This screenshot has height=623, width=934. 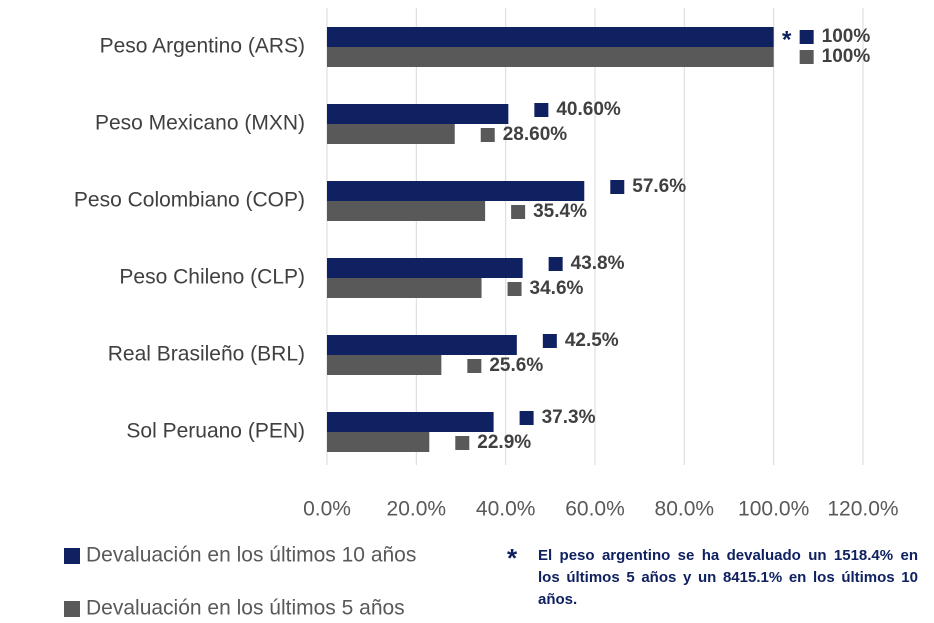 I want to click on data-label: 43.8%, so click(x=598, y=263).